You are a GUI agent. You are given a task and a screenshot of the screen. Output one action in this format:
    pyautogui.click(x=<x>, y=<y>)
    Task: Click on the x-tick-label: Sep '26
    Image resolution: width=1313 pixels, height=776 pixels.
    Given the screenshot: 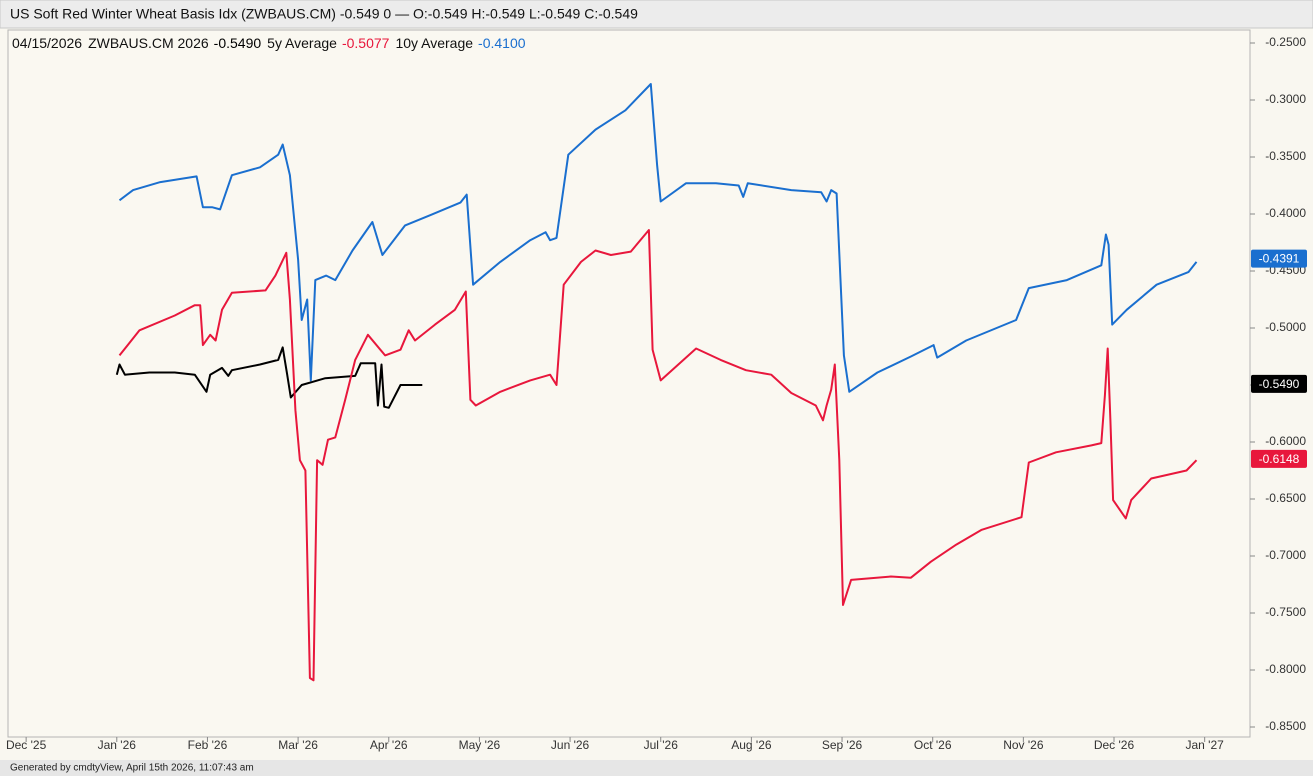 What is the action you would take?
    pyautogui.click(x=842, y=745)
    